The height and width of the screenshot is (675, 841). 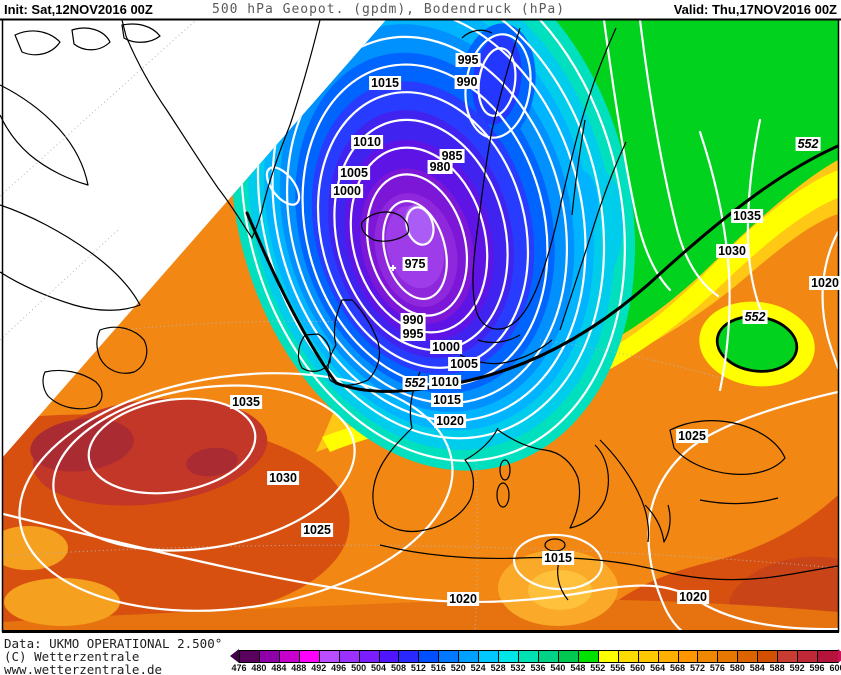 What do you see at coordinates (83, 668) in the screenshot?
I see `website-label: www.wetterzentrale.de` at bounding box center [83, 668].